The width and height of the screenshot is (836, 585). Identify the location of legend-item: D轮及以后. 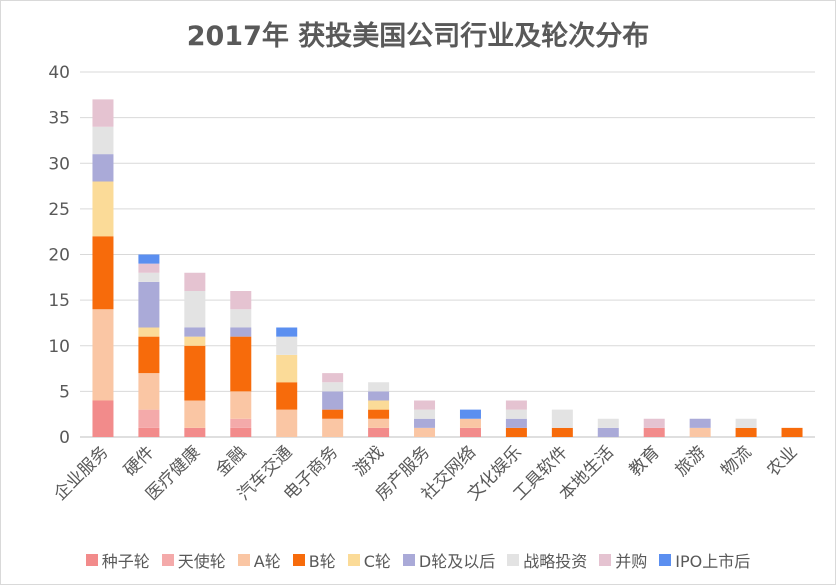
(449, 560).